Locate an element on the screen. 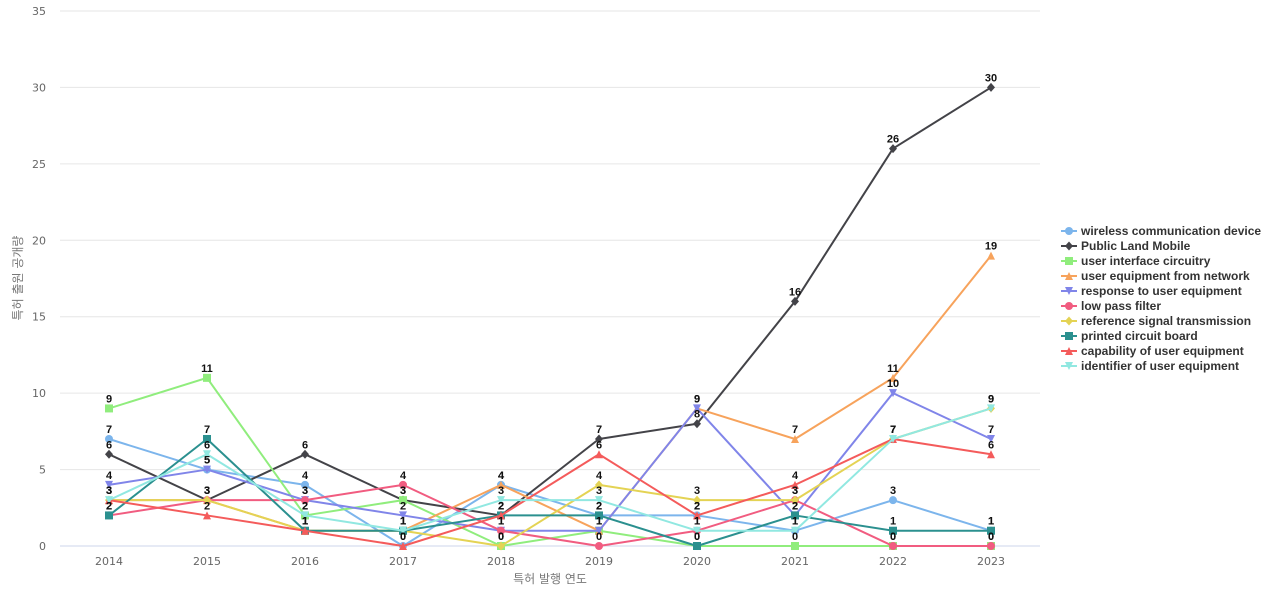 Image resolution: width=1280 pixels, height=600 pixels. data-label: 1 is located at coordinates (599, 522).